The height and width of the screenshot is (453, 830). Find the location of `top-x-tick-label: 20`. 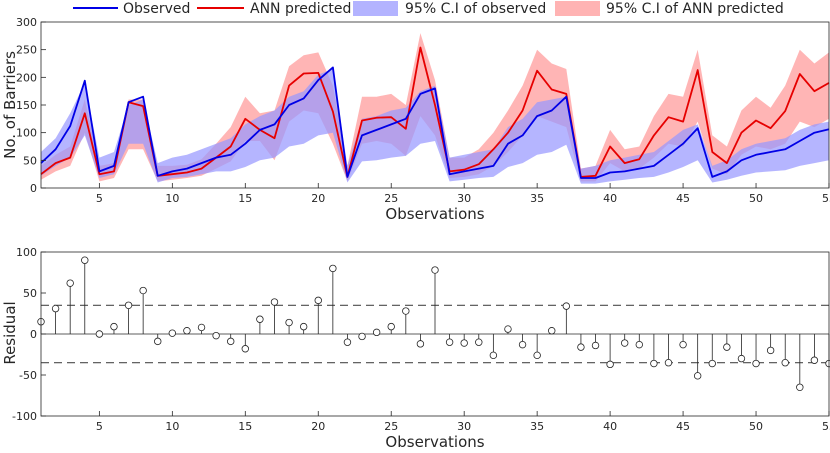

top-x-tick-label: 20 is located at coordinates (318, 198).